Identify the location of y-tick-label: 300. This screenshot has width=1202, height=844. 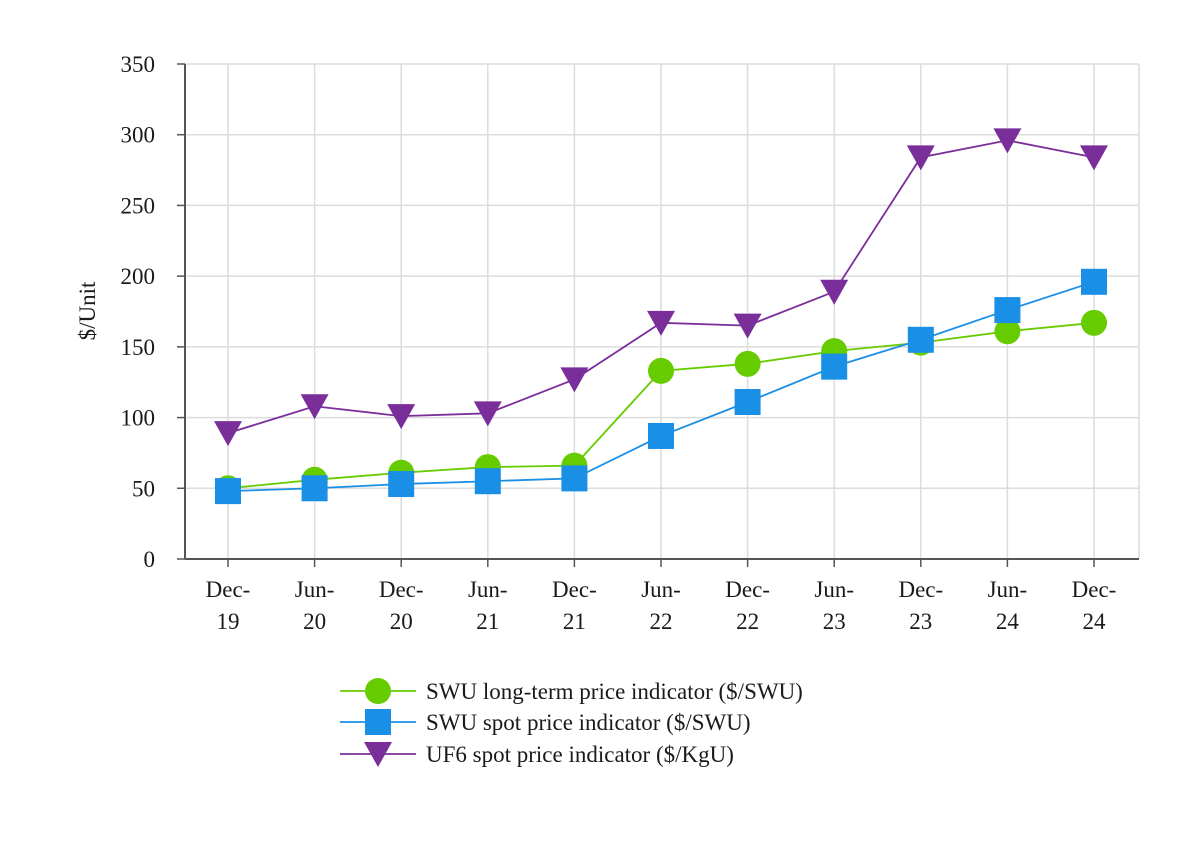
(138, 135).